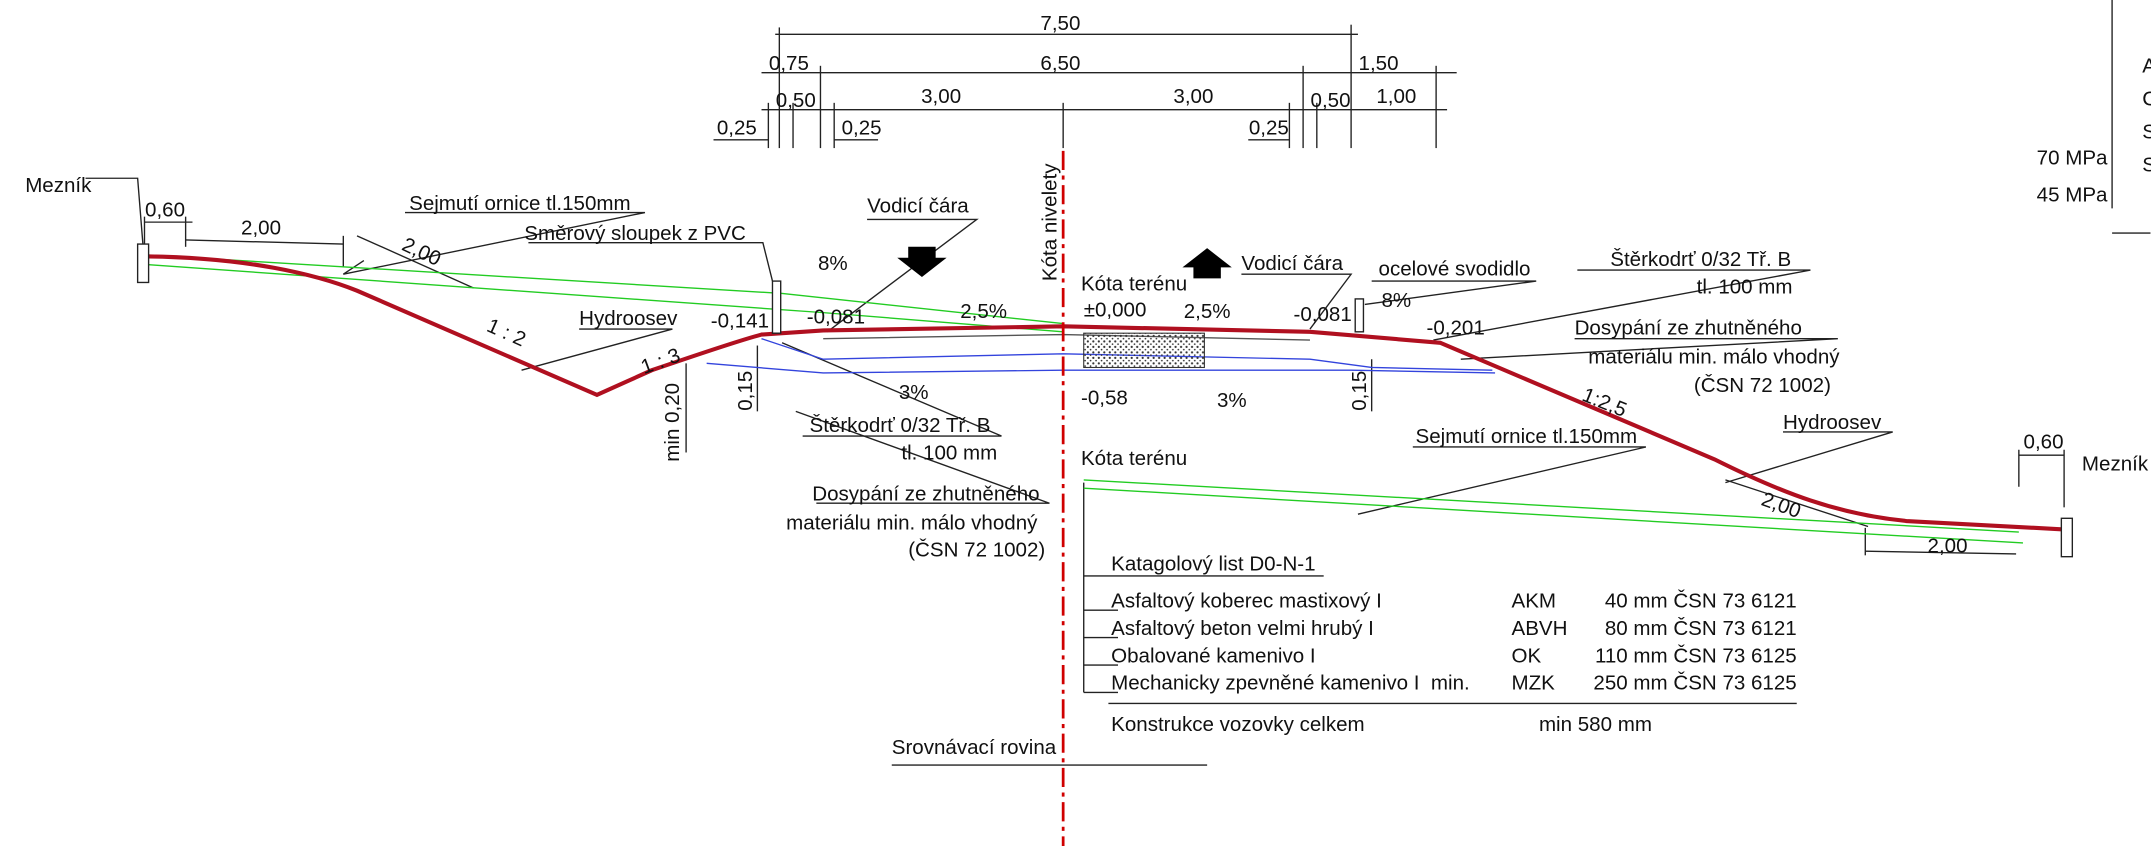  Describe the element at coordinates (789, 63) in the screenshot. I see `dimension: 0,75` at that location.